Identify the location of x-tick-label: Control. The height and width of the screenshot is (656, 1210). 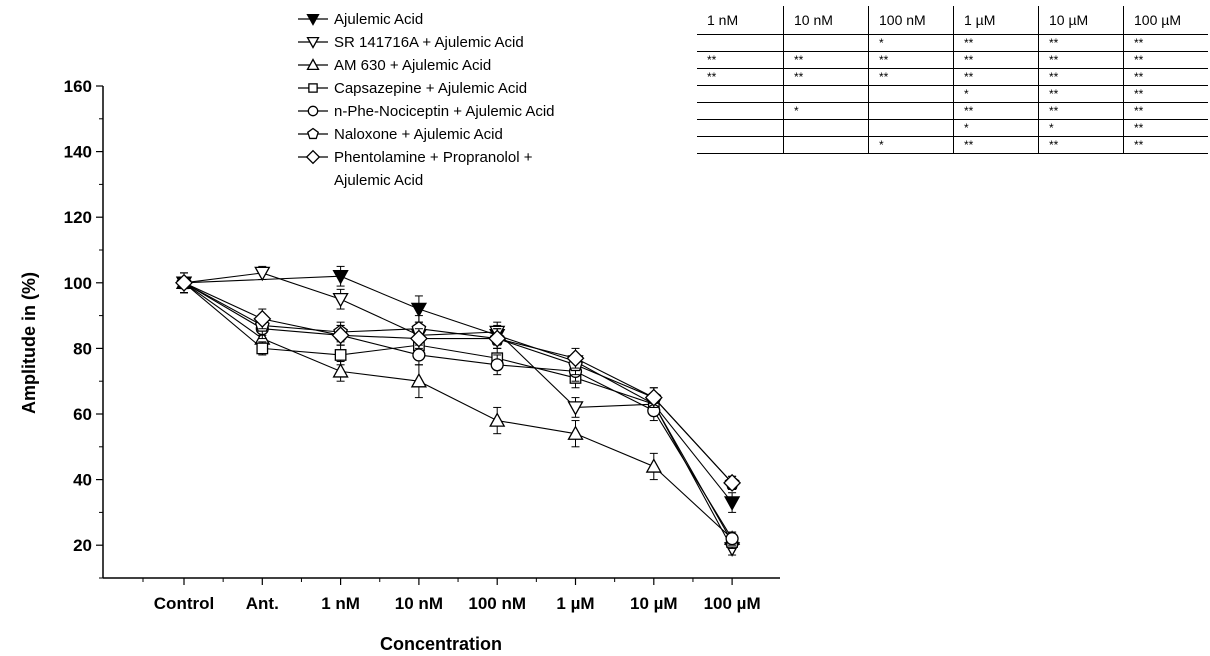
(184, 603).